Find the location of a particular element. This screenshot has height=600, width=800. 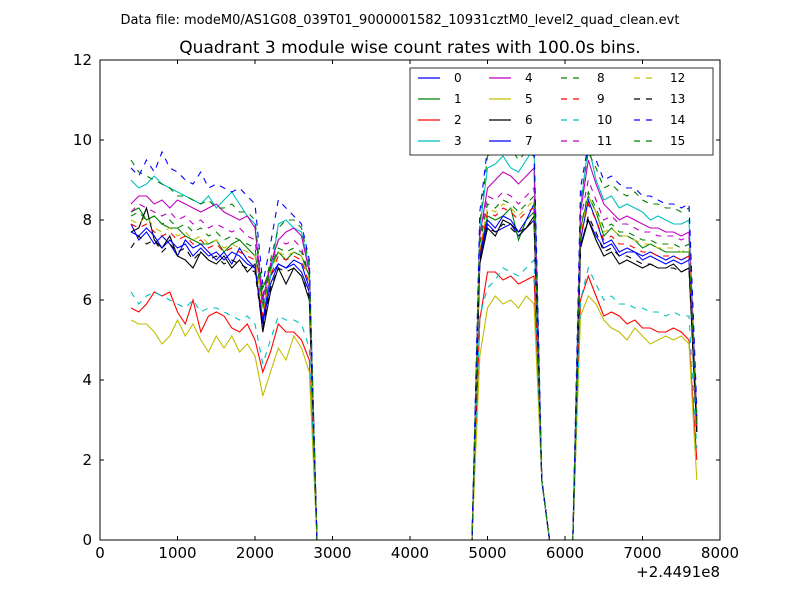

x-offset-label: +2.4491e8 is located at coordinates (678, 572).